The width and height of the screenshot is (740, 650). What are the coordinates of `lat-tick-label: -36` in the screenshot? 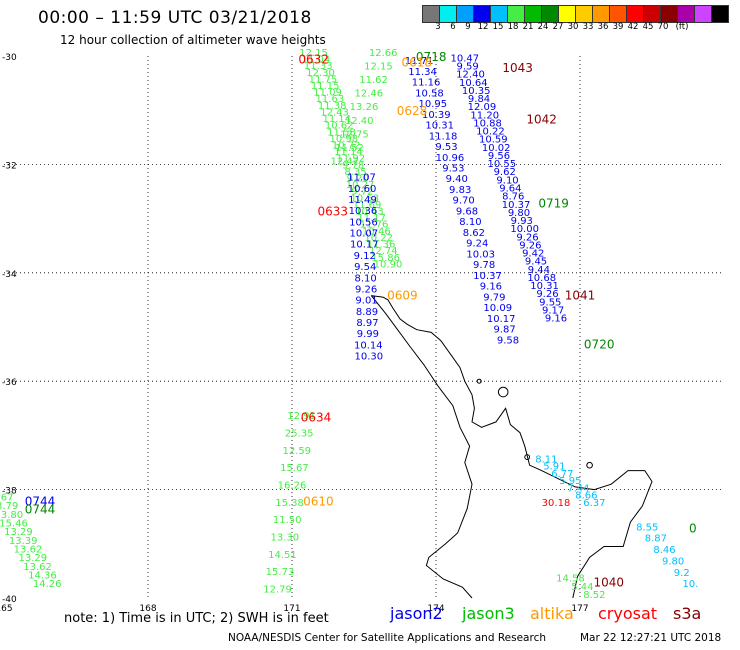 It's located at (9, 383).